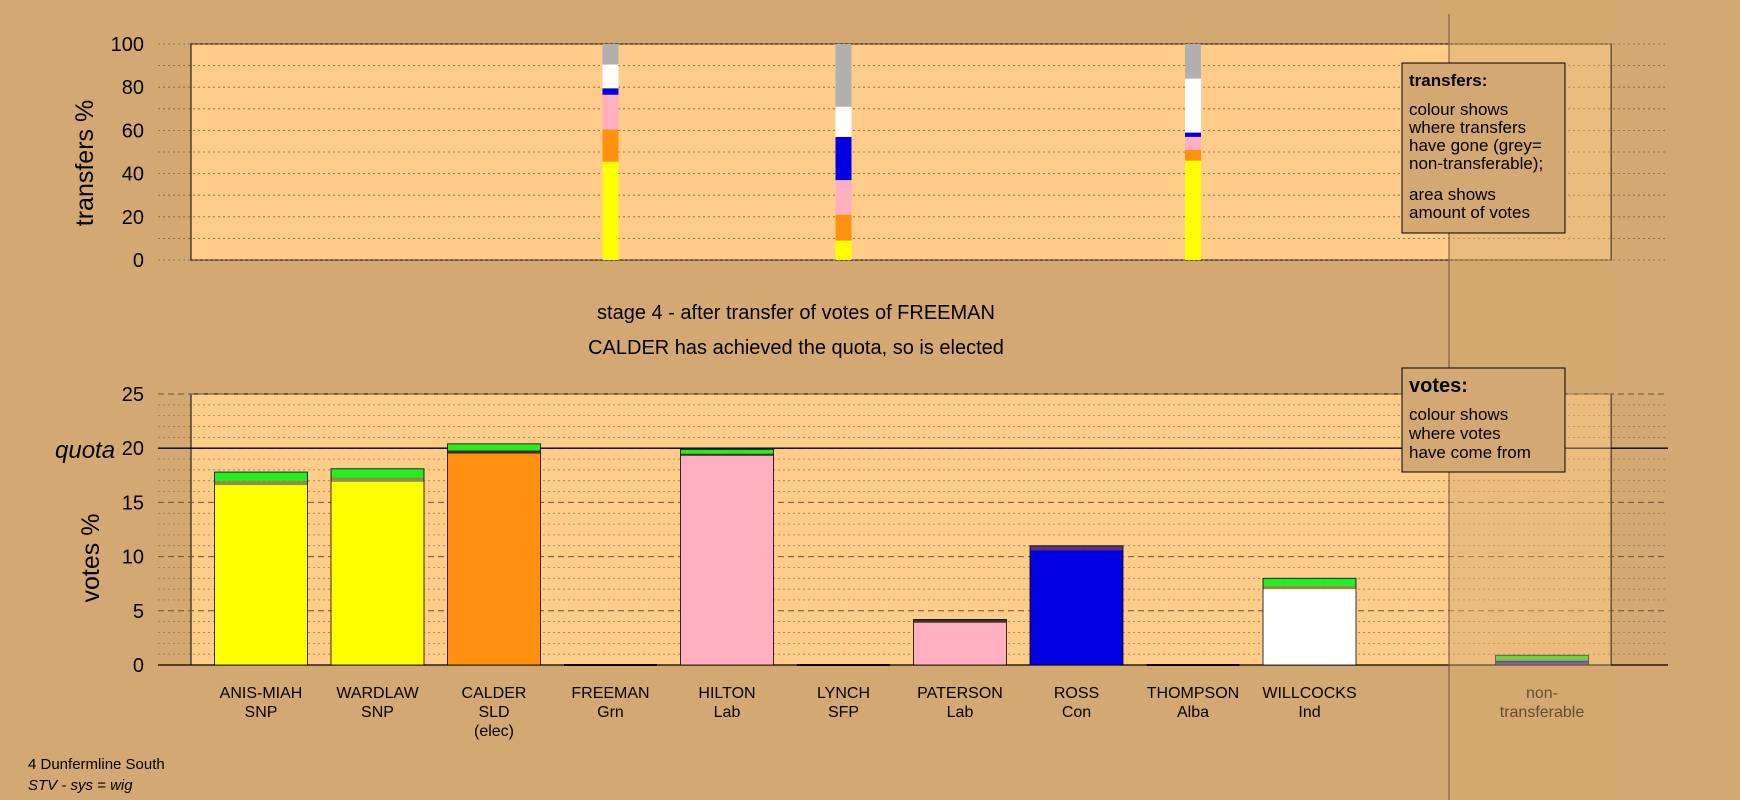  Describe the element at coordinates (1454, 433) in the screenshot. I see `votes-legend-line: where votes` at that location.